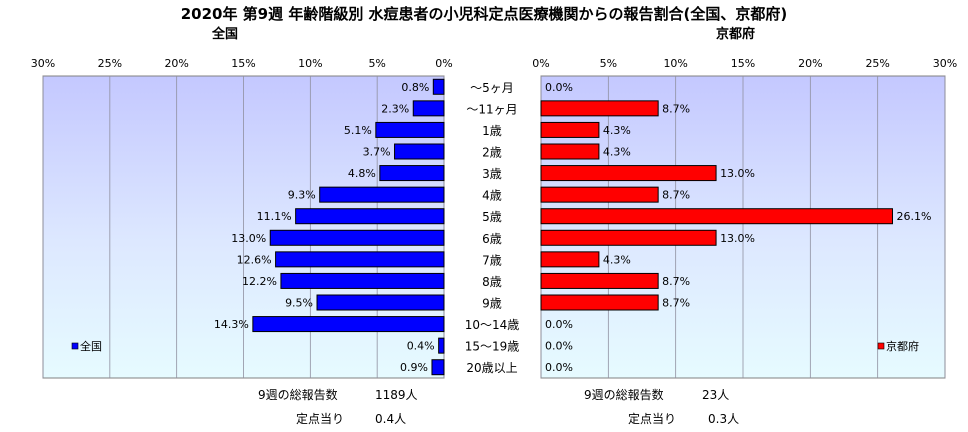 The height and width of the screenshot is (432, 968). Describe the element at coordinates (675, 63) in the screenshot. I see `right-tick-label: 10%` at that location.